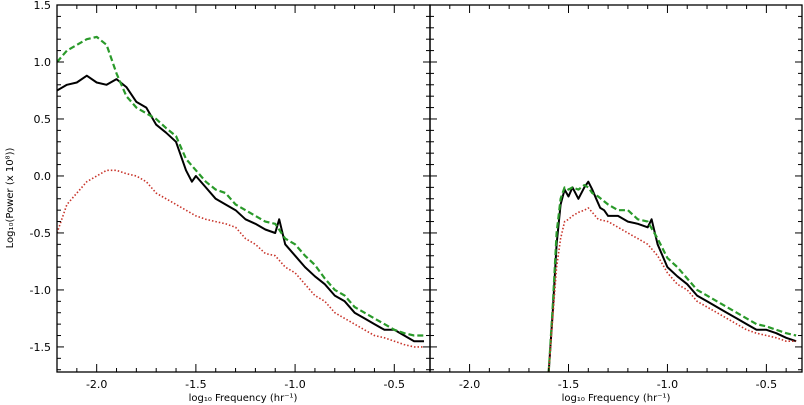  Describe the element at coordinates (43, 62) in the screenshot. I see `y-tick-label: 1.0` at that location.